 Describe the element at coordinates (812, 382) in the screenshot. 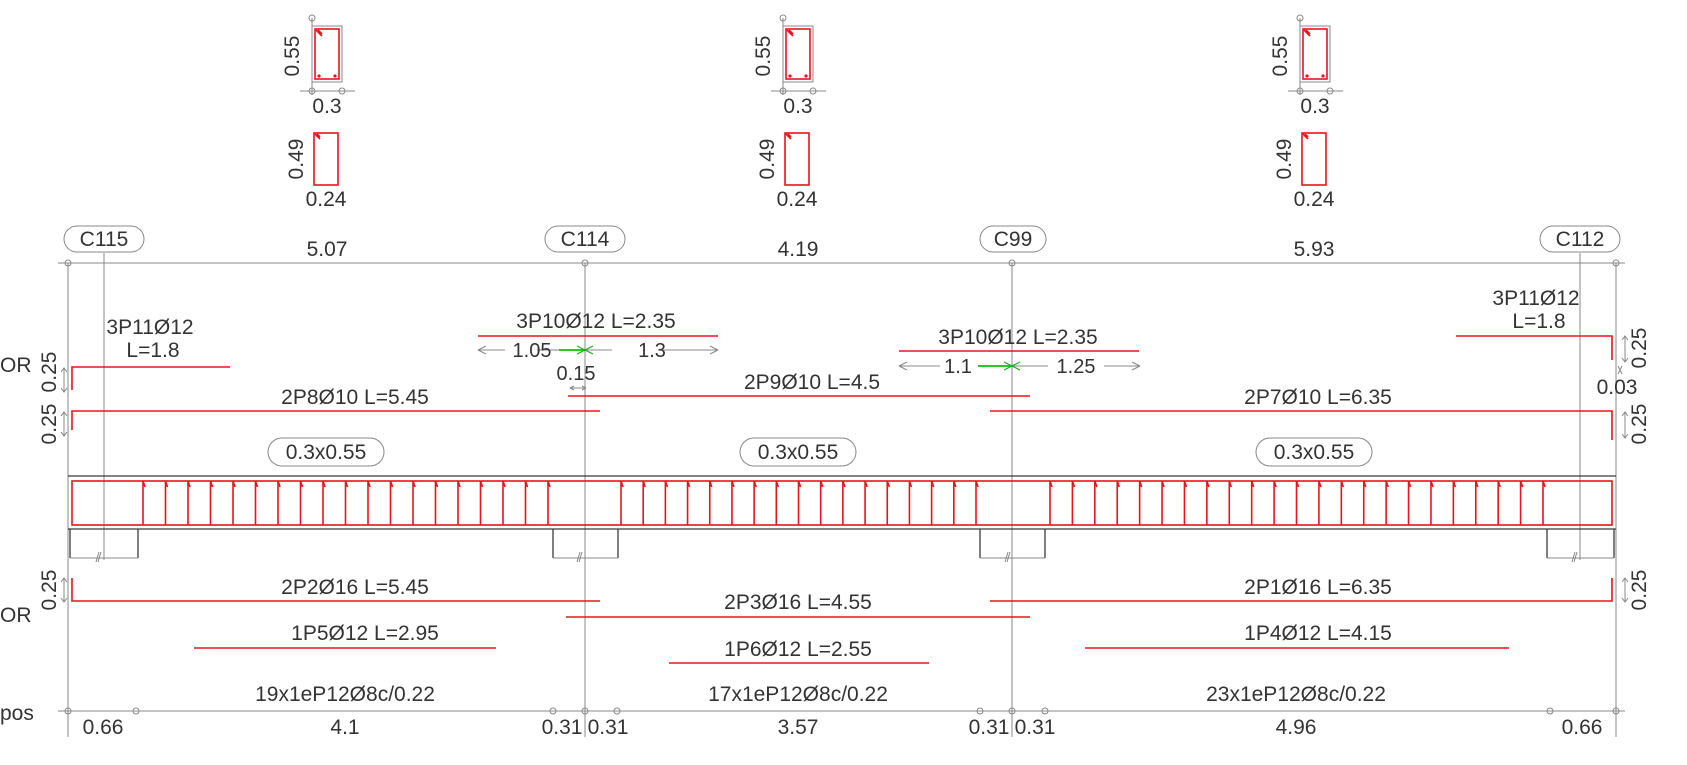

I see `rebar-label-top-span2: 2P9Ø10 L=4.5` at that location.